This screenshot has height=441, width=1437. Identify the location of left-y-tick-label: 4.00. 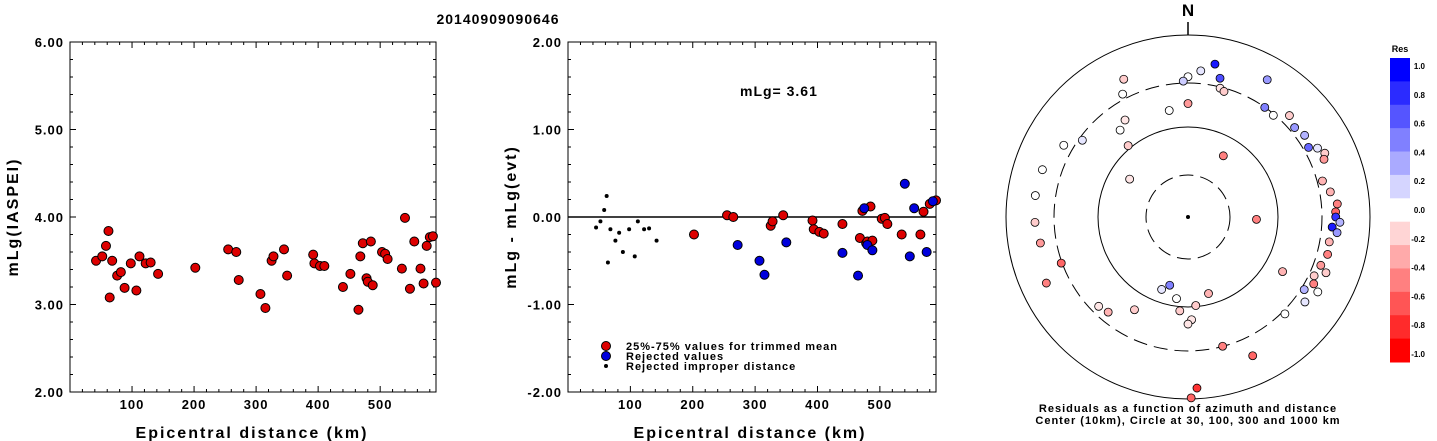
(49, 217).